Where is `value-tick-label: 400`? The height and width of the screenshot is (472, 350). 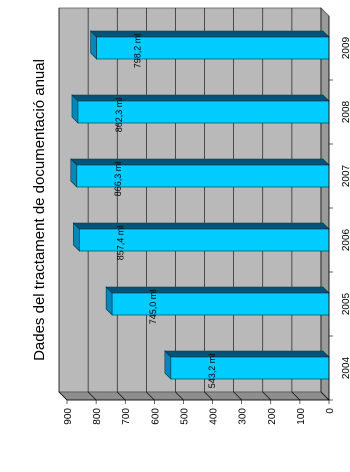
value-tick-label: 400 is located at coordinates (214, 416).